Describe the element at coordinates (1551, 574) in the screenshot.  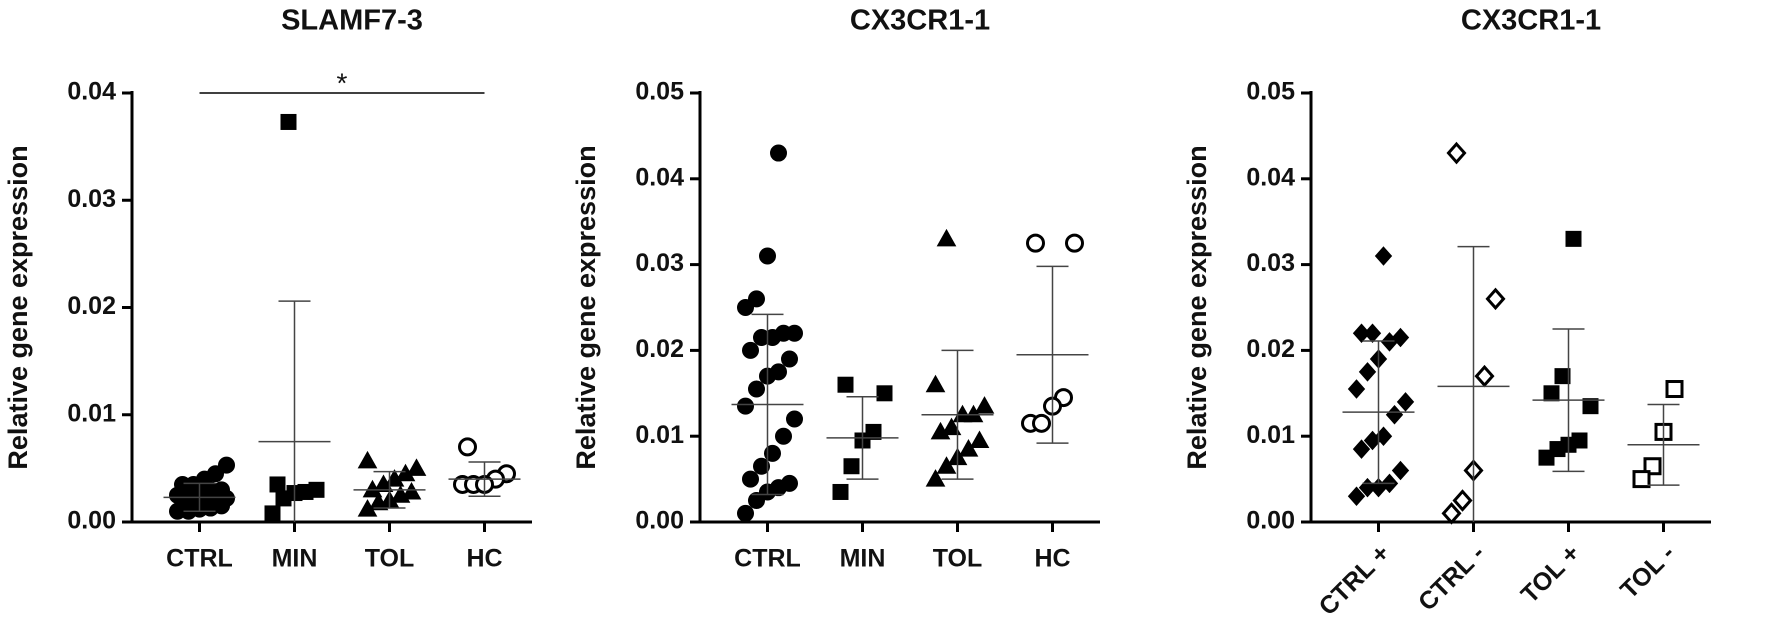
I see `x-tick-label: TOL +` at that location.